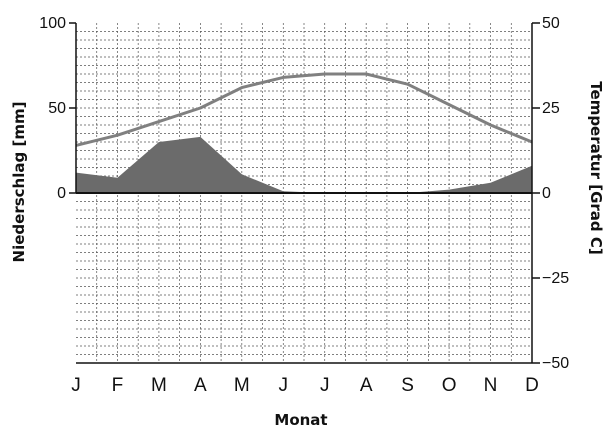 This screenshot has width=608, height=431. I want to click on temperature-line, so click(304, 109).